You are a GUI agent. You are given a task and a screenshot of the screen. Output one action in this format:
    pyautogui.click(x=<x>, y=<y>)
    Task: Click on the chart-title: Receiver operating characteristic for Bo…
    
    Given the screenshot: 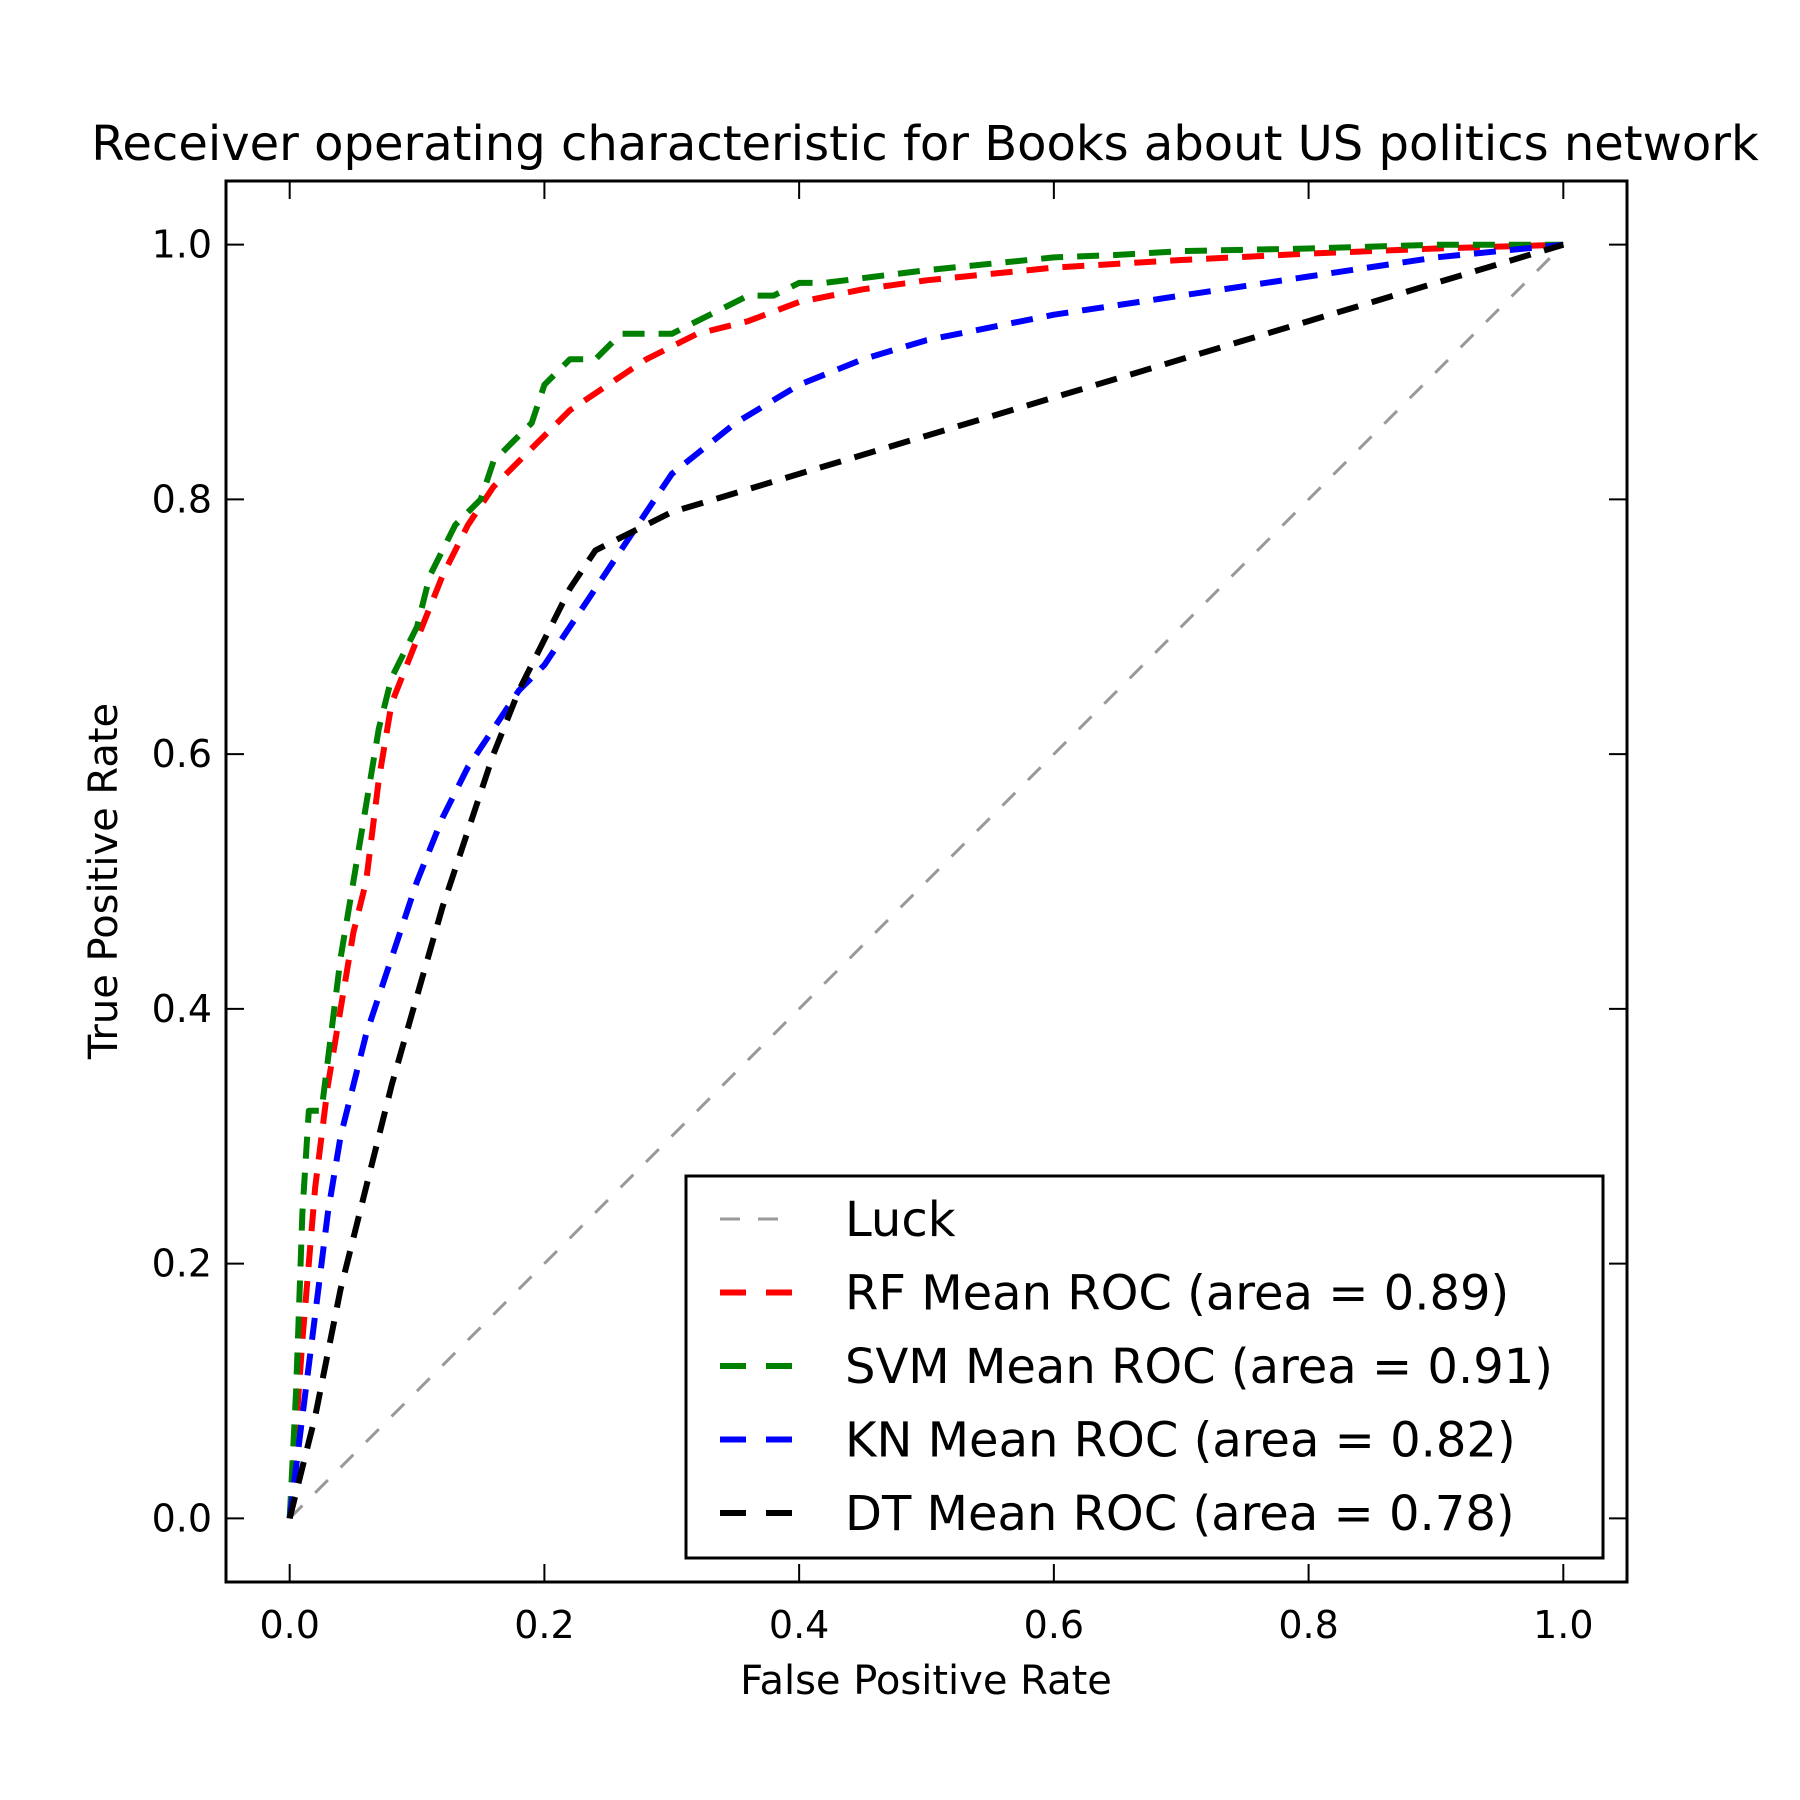 What is the action you would take?
    pyautogui.click(x=925, y=144)
    